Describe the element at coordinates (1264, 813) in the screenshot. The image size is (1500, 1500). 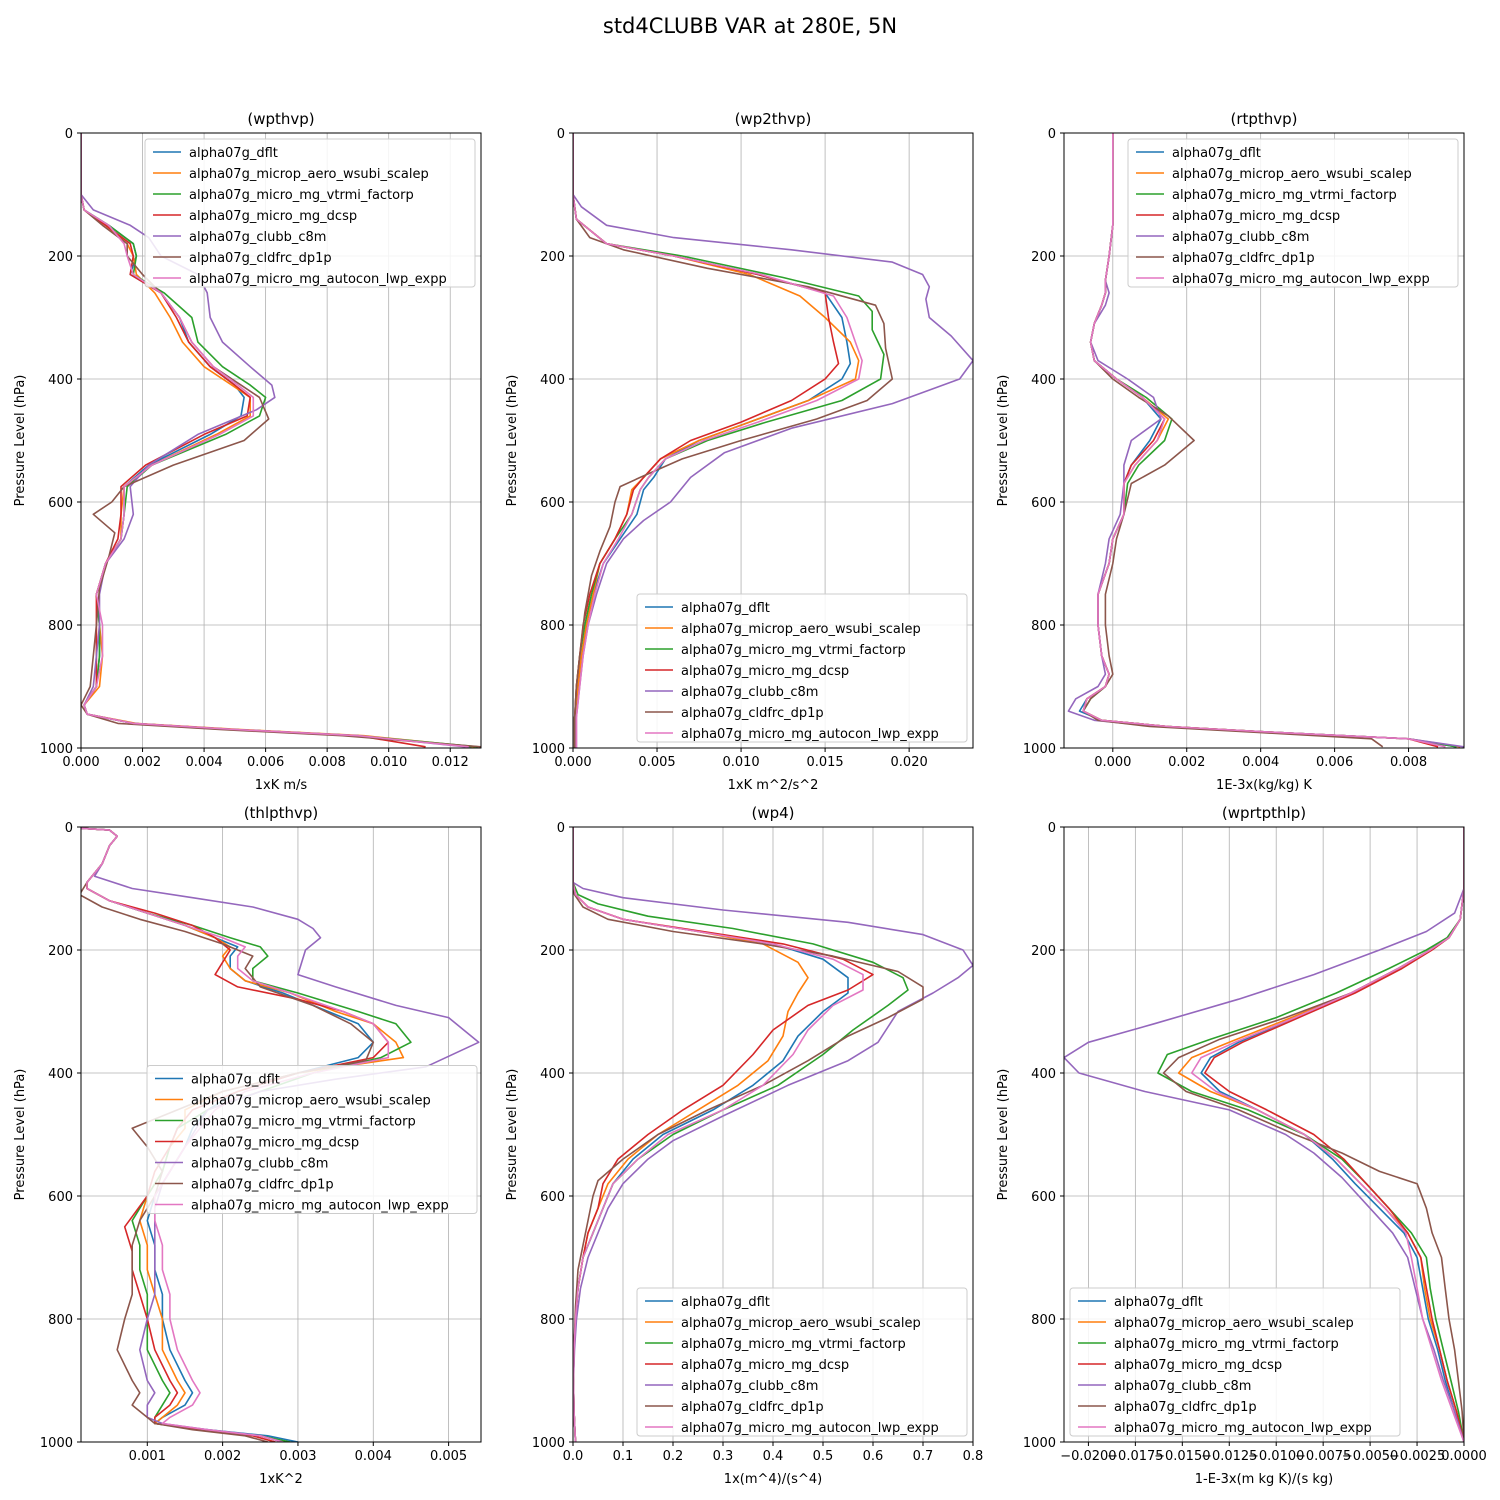
I see `chart-title: (wprtpthlp)` at that location.